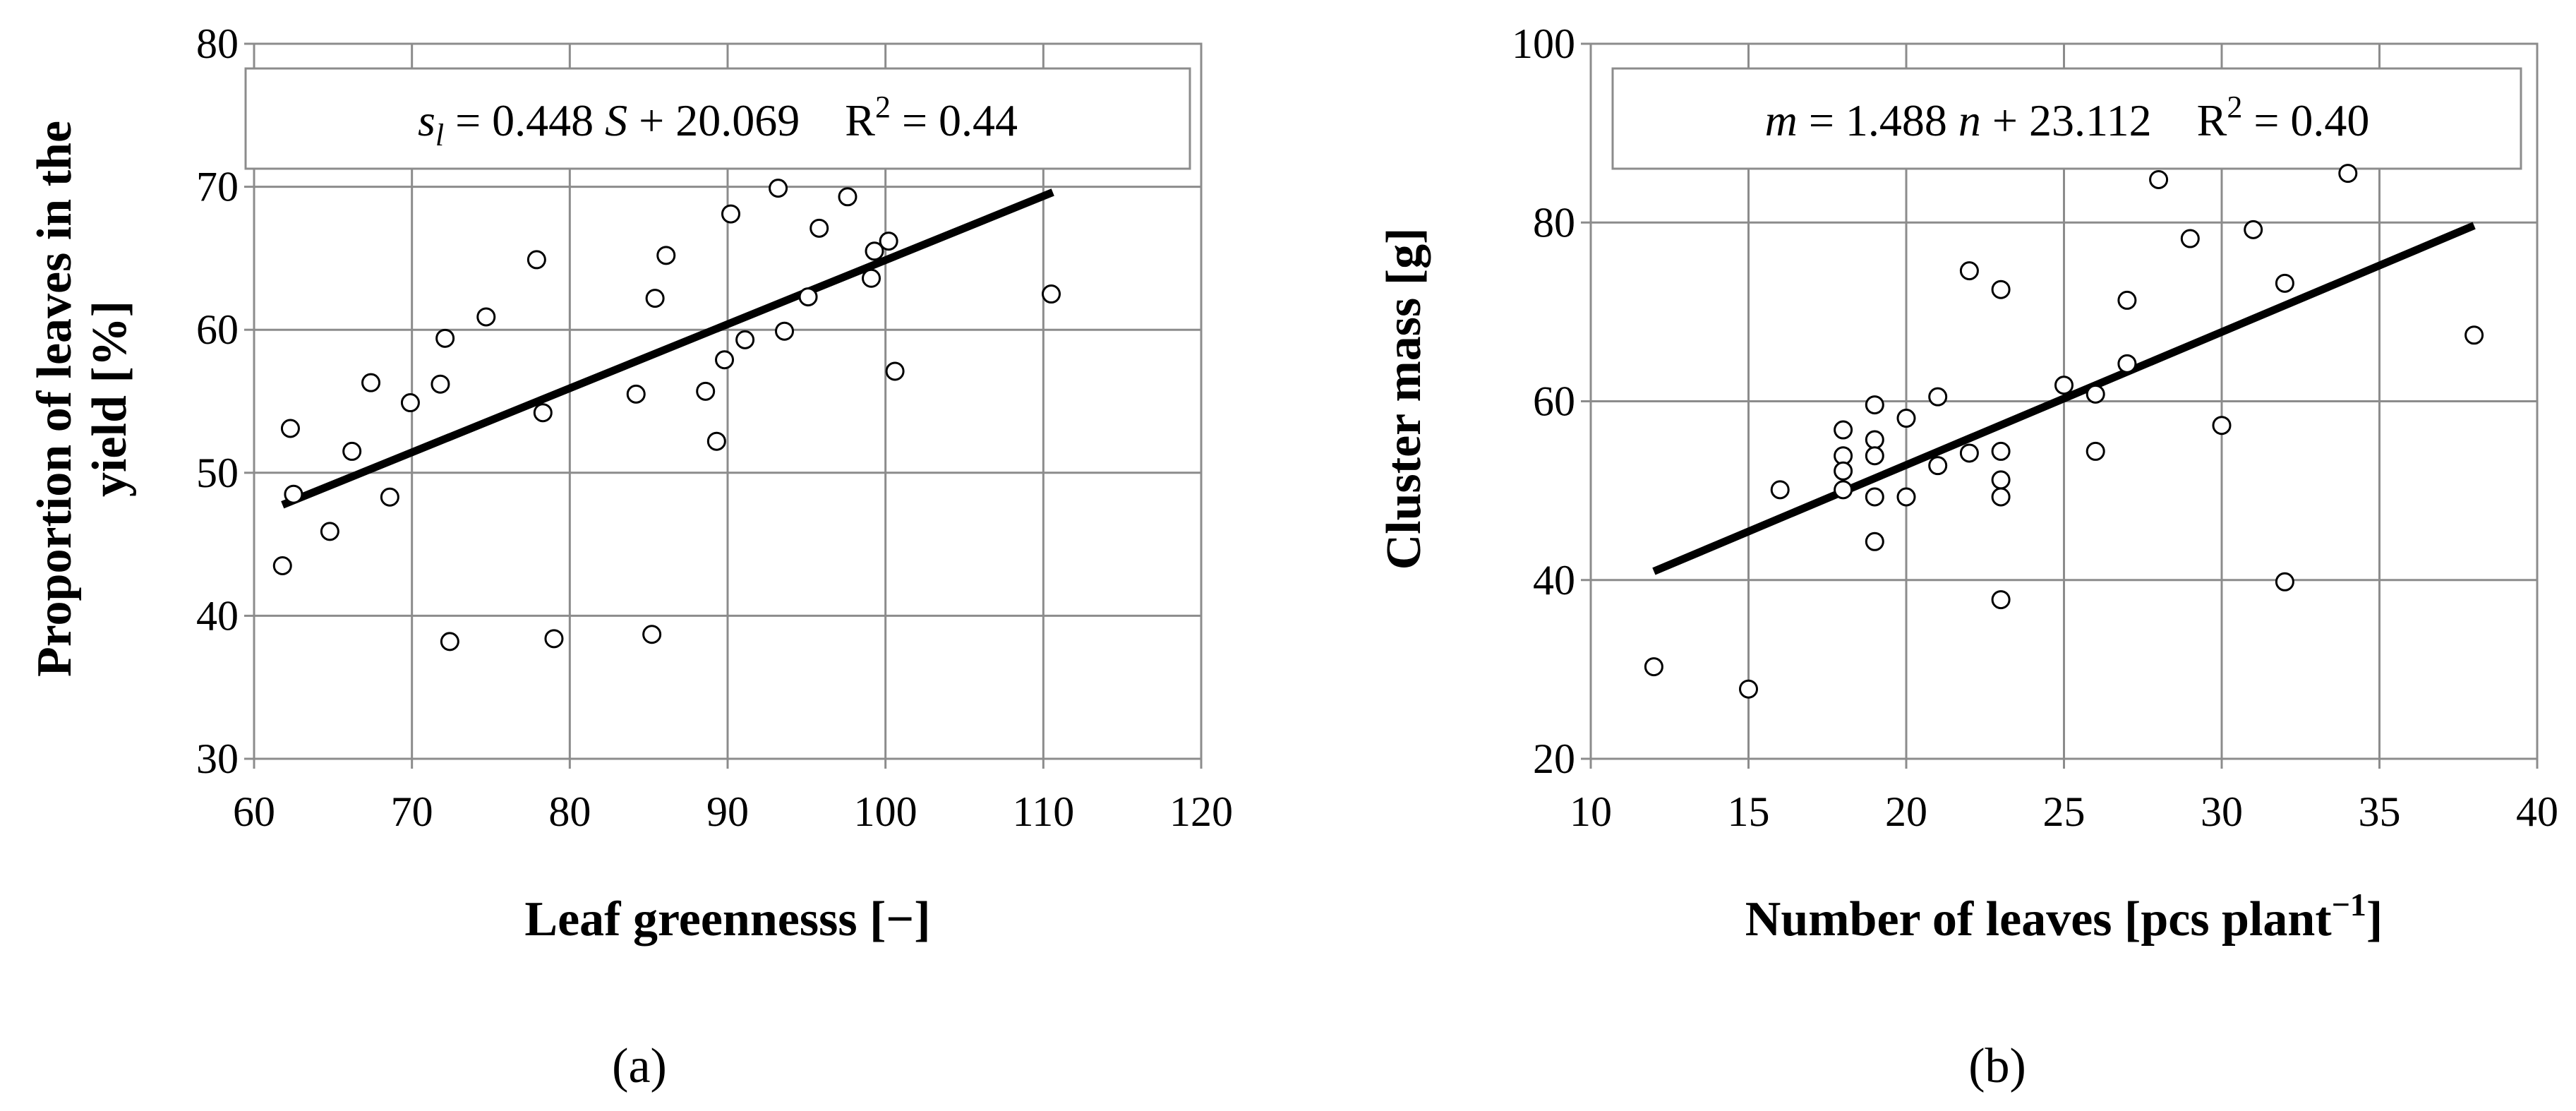  I want to click on r2-value: = 0.40, so click(2305, 120).